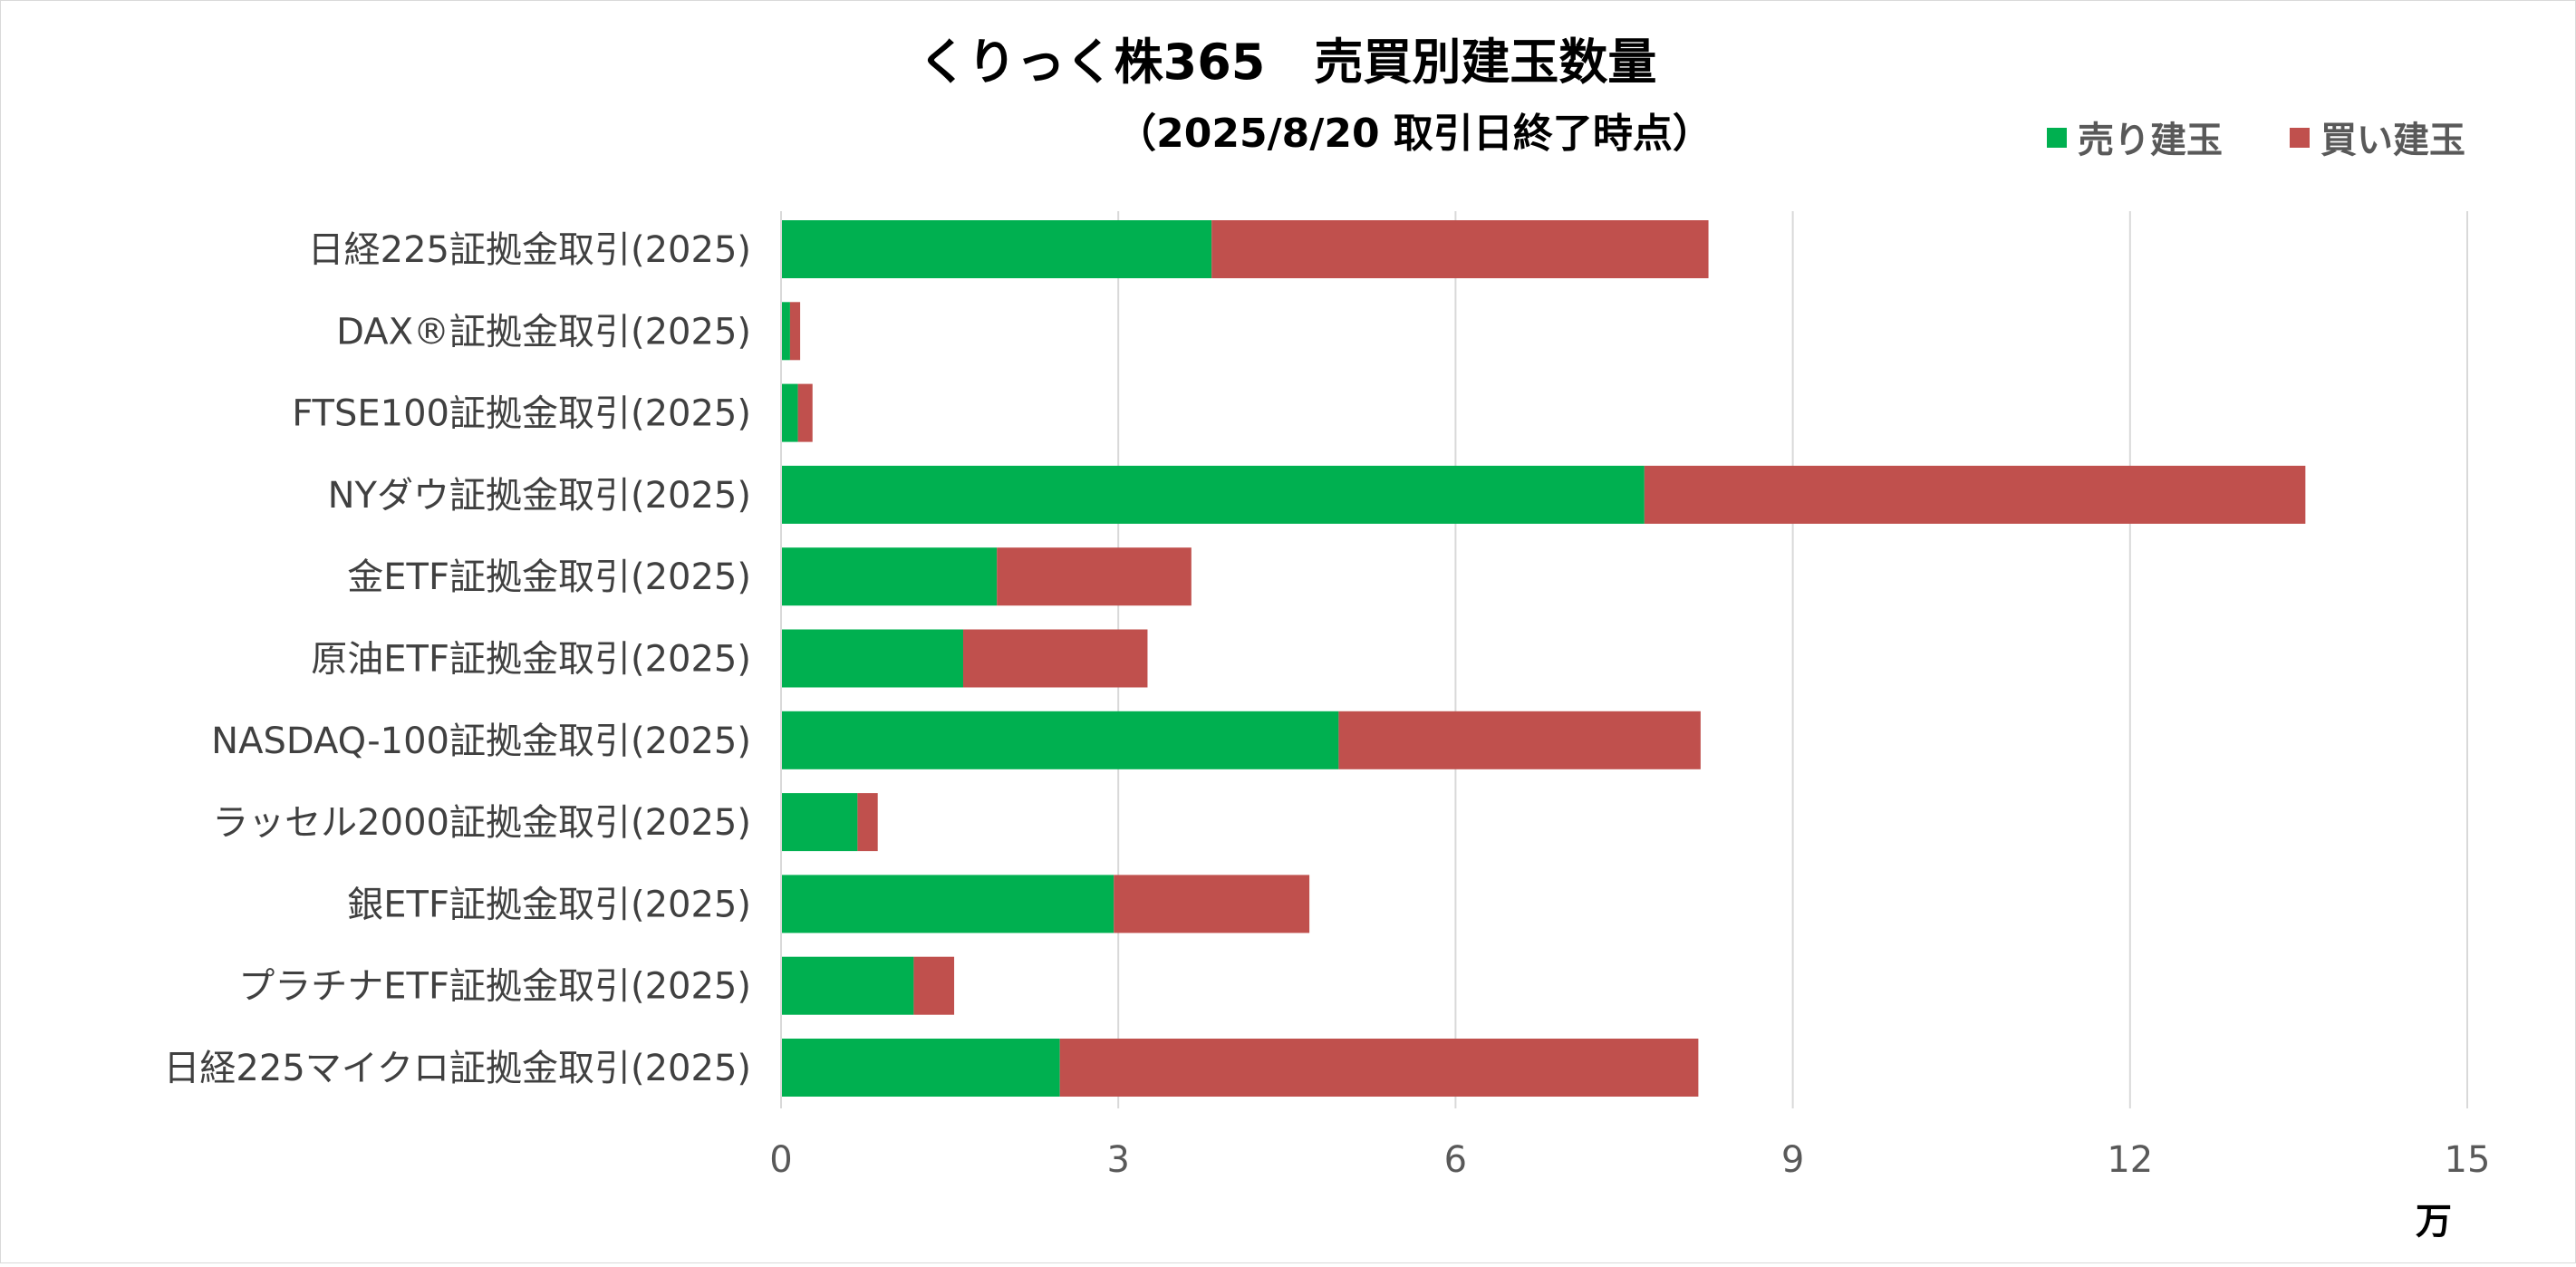 This screenshot has width=2576, height=1267. What do you see at coordinates (2150, 140) in the screenshot?
I see `legend-label-sell: 売り建玉` at bounding box center [2150, 140].